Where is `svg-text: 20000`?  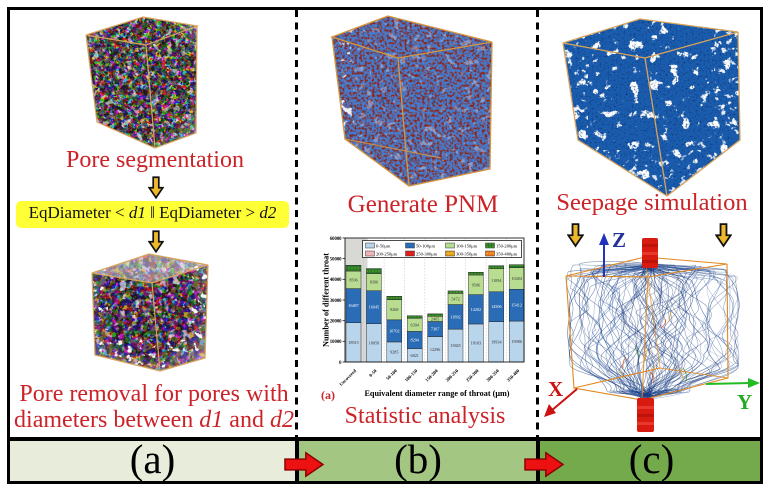
svg-text: 20000 is located at coordinates (336, 322).